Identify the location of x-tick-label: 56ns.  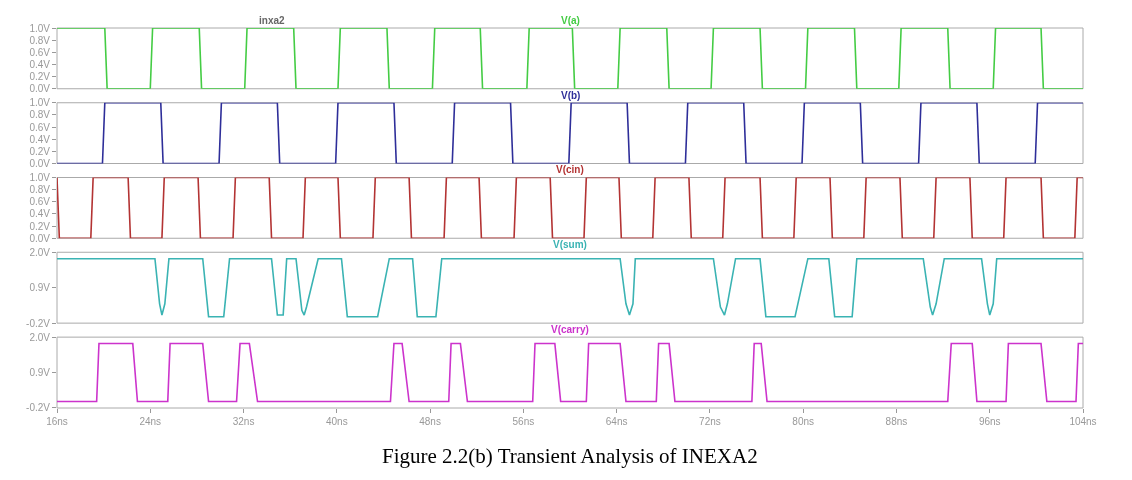
(523, 421).